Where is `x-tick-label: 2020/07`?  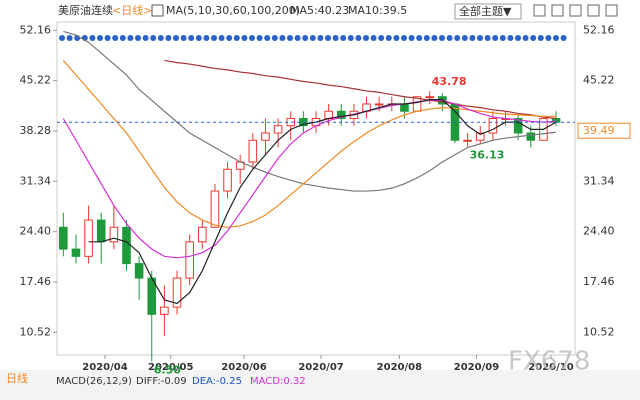
x-tick-label: 2020/07 is located at coordinates (320, 367).